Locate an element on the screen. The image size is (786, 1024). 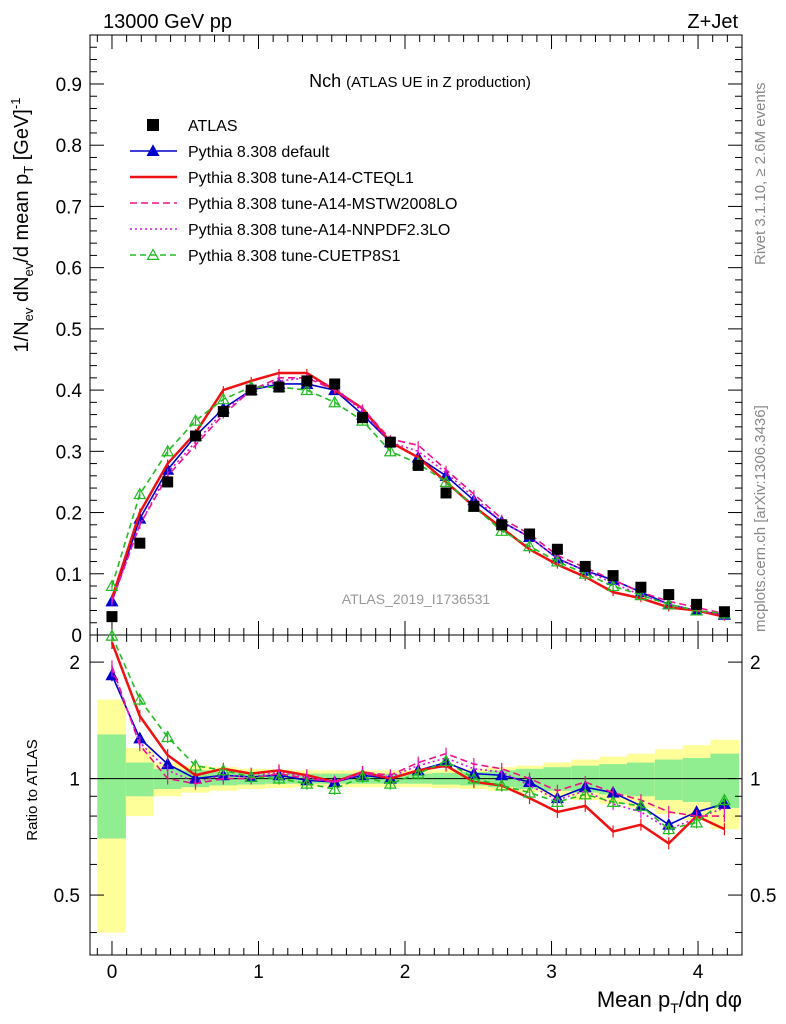
y-tick-label: 0.4 is located at coordinates (69, 391).